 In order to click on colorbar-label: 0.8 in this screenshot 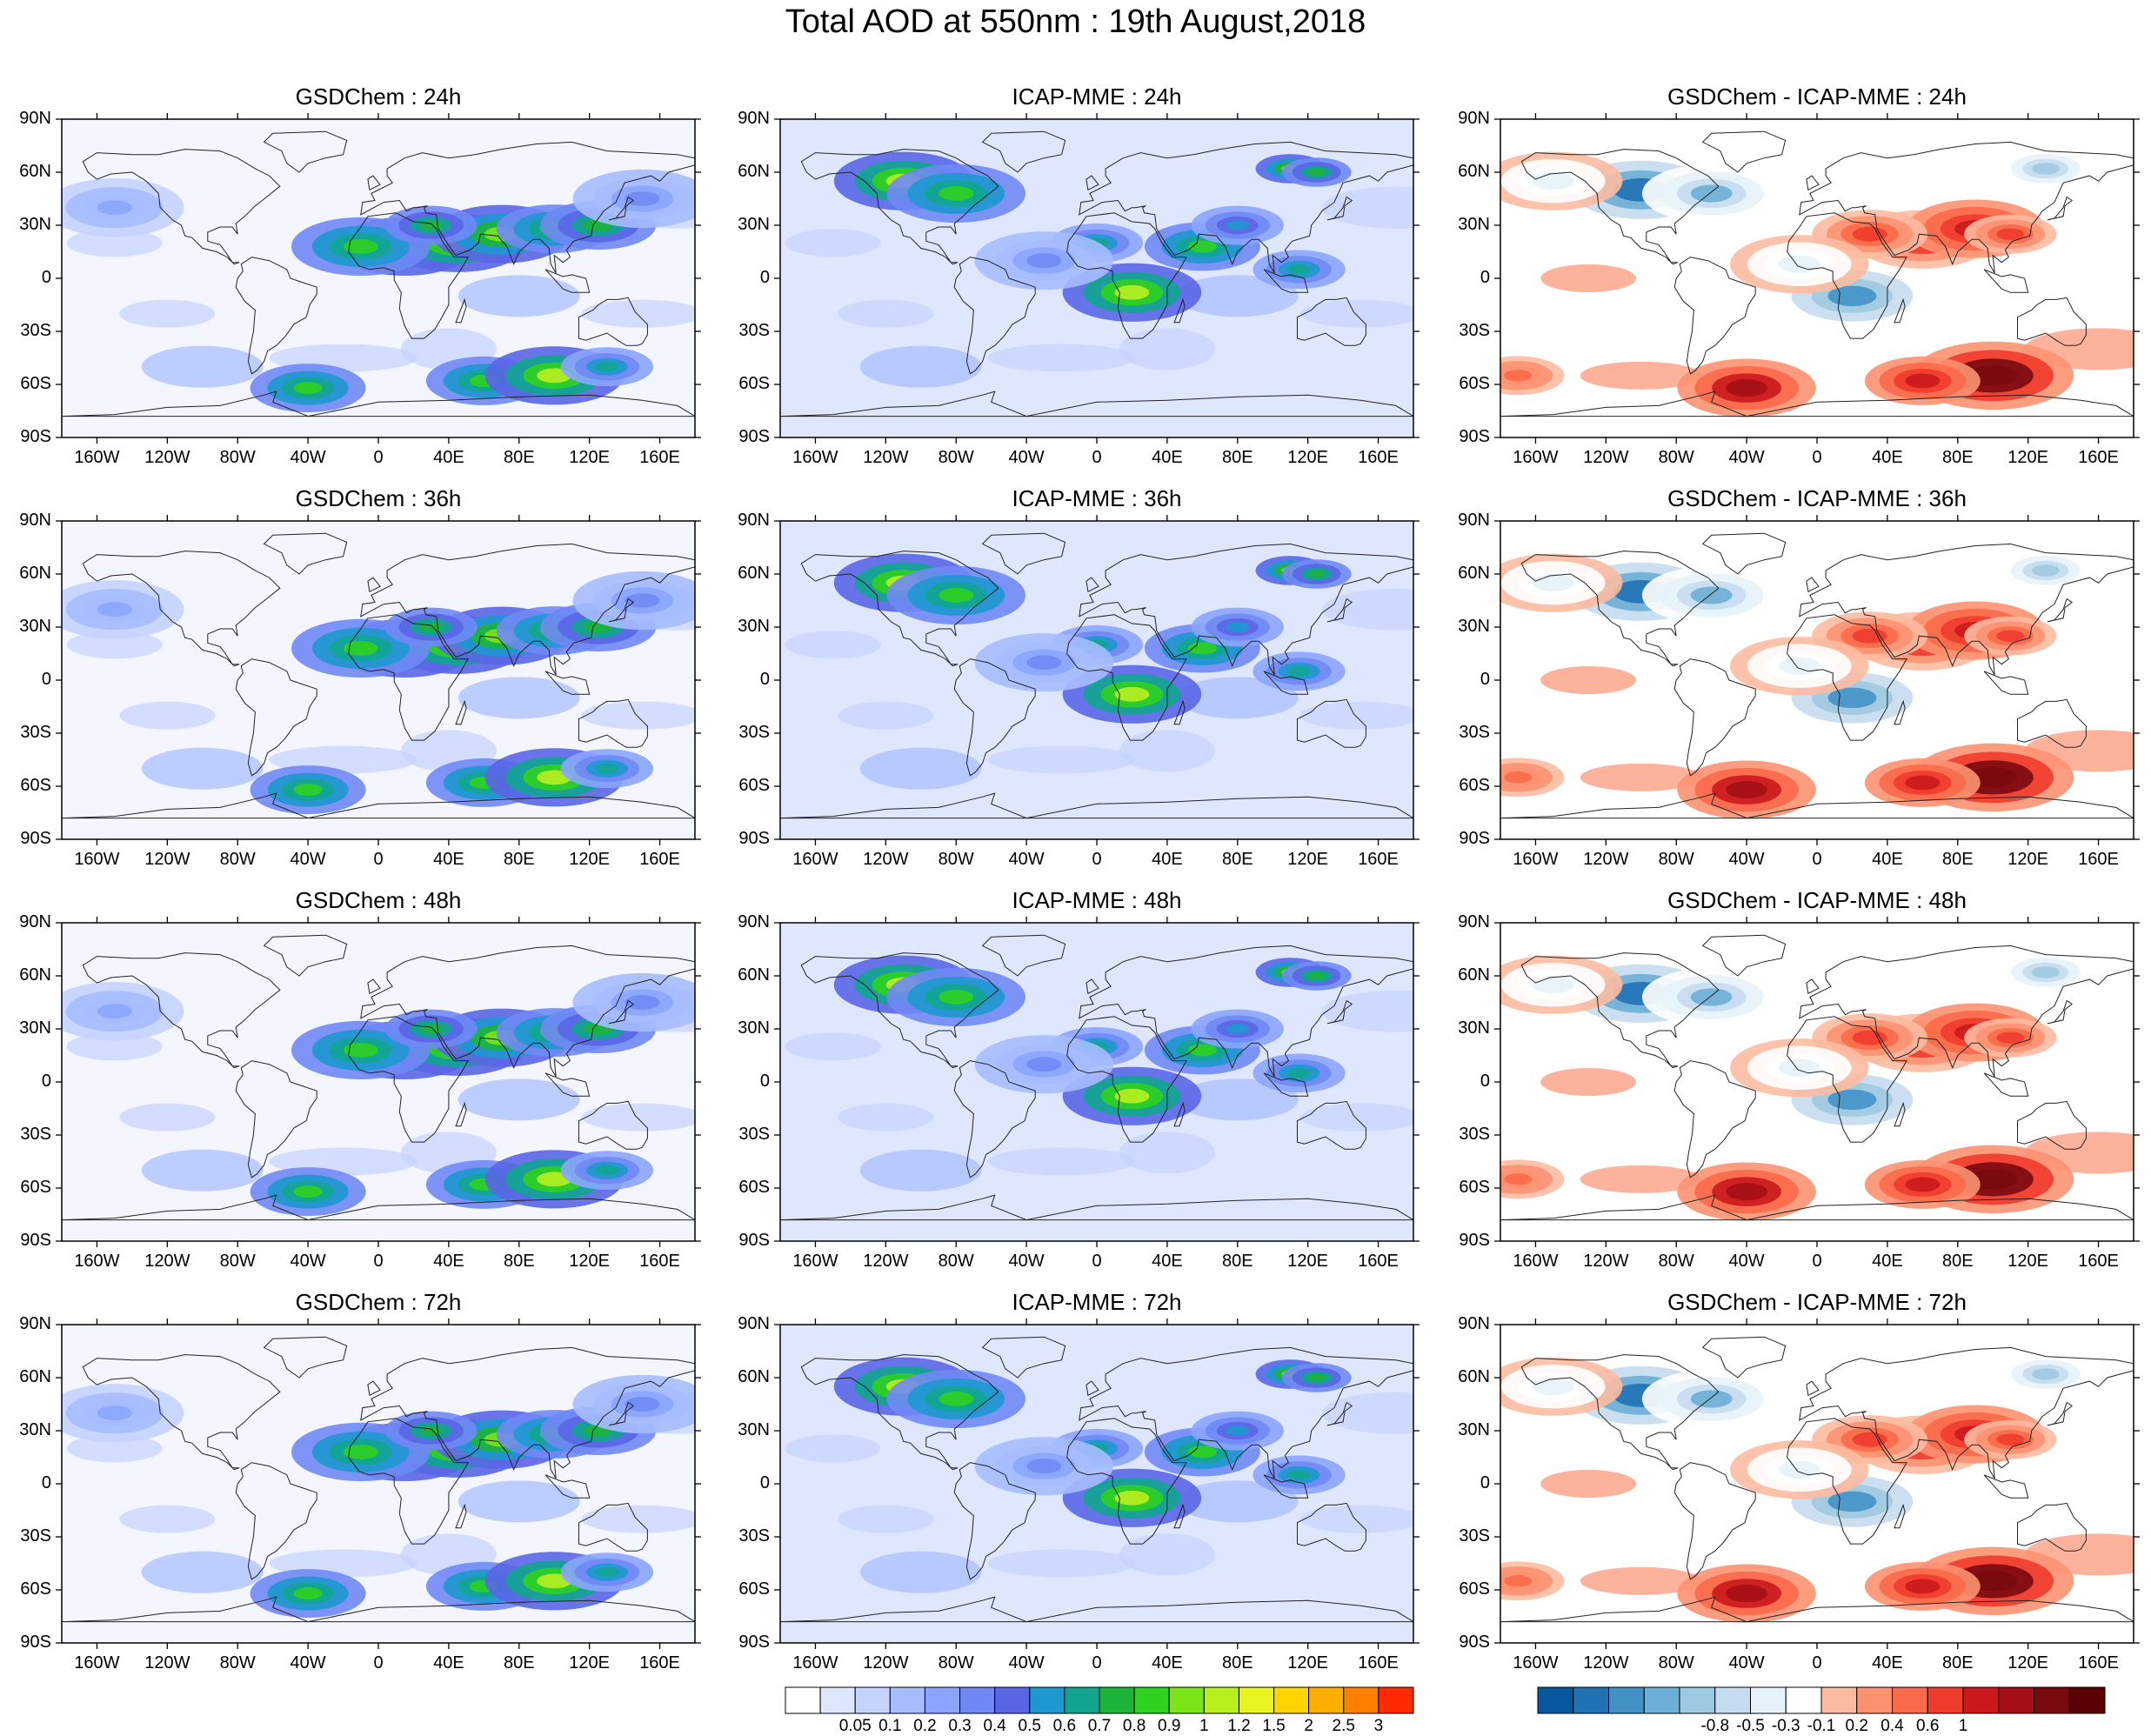, I will do `click(1134, 1726)`.